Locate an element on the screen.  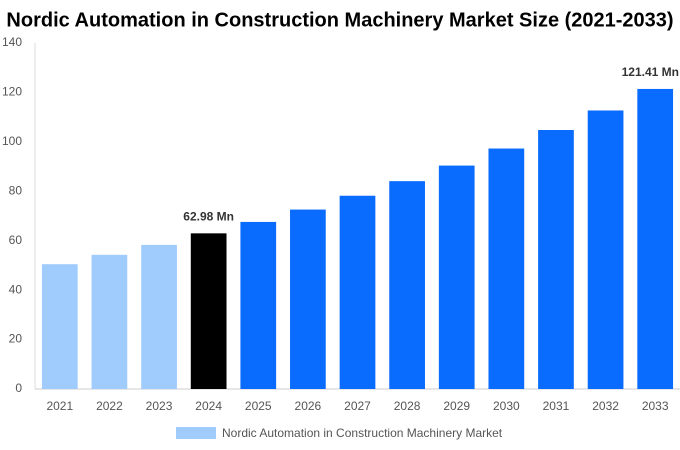
y-tick-label: 80 is located at coordinates (16, 190).